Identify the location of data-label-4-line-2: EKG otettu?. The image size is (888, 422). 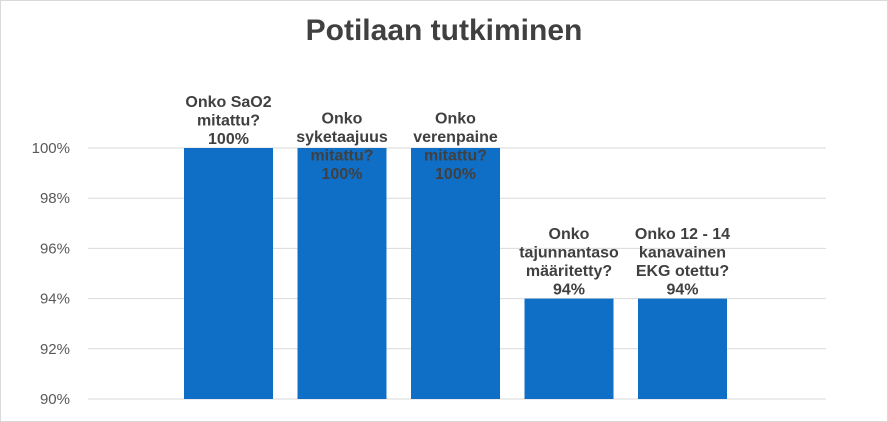
(682, 271).